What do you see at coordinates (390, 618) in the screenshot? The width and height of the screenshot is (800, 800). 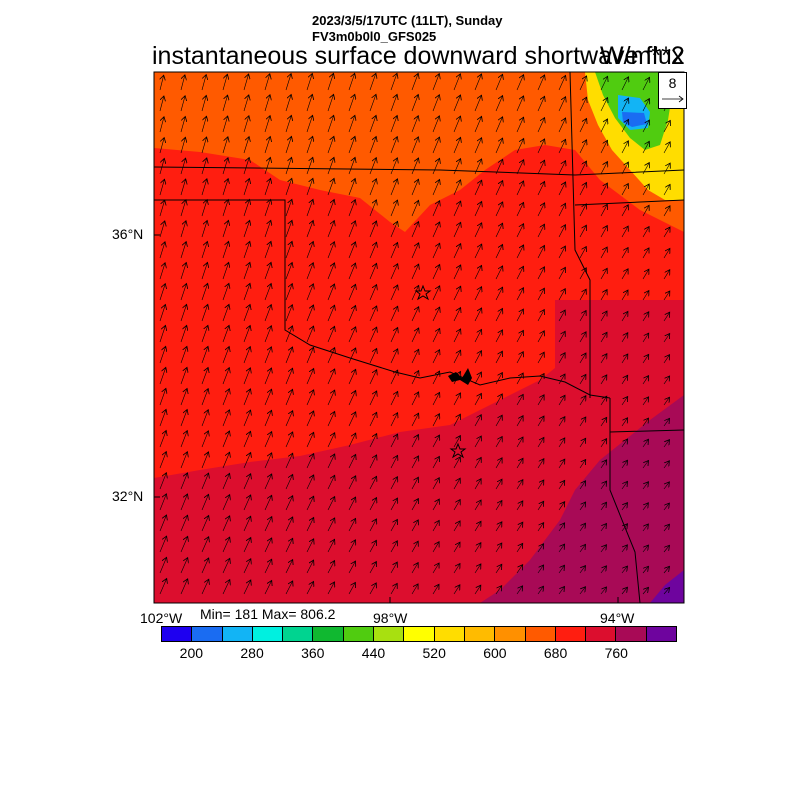 I see `lon-label-98w: 98°W` at bounding box center [390, 618].